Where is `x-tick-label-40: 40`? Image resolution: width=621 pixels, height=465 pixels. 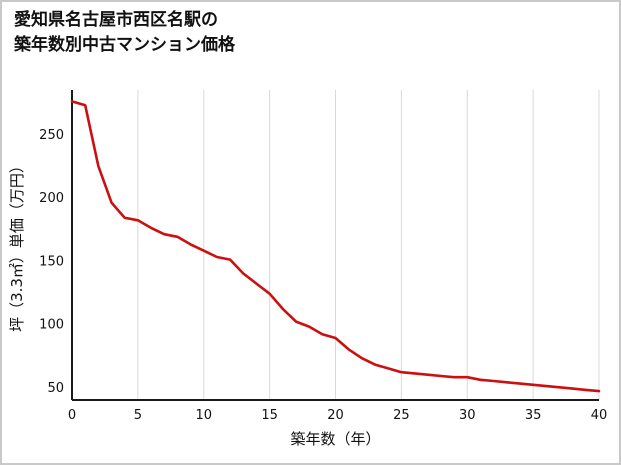 x-tick-label-40: 40 is located at coordinates (599, 415).